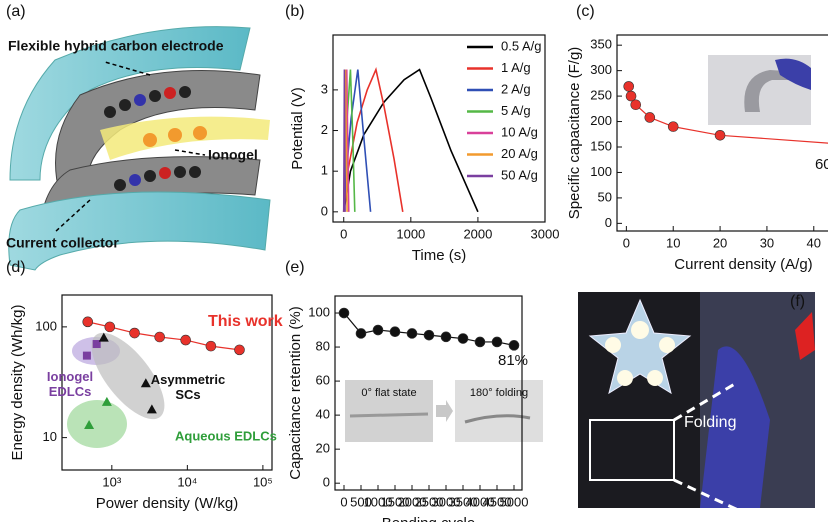 The height and width of the screenshot is (522, 828). What do you see at coordinates (480, 501) in the screenshot?
I see `x-tick-label: 4000` at bounding box center [480, 501].